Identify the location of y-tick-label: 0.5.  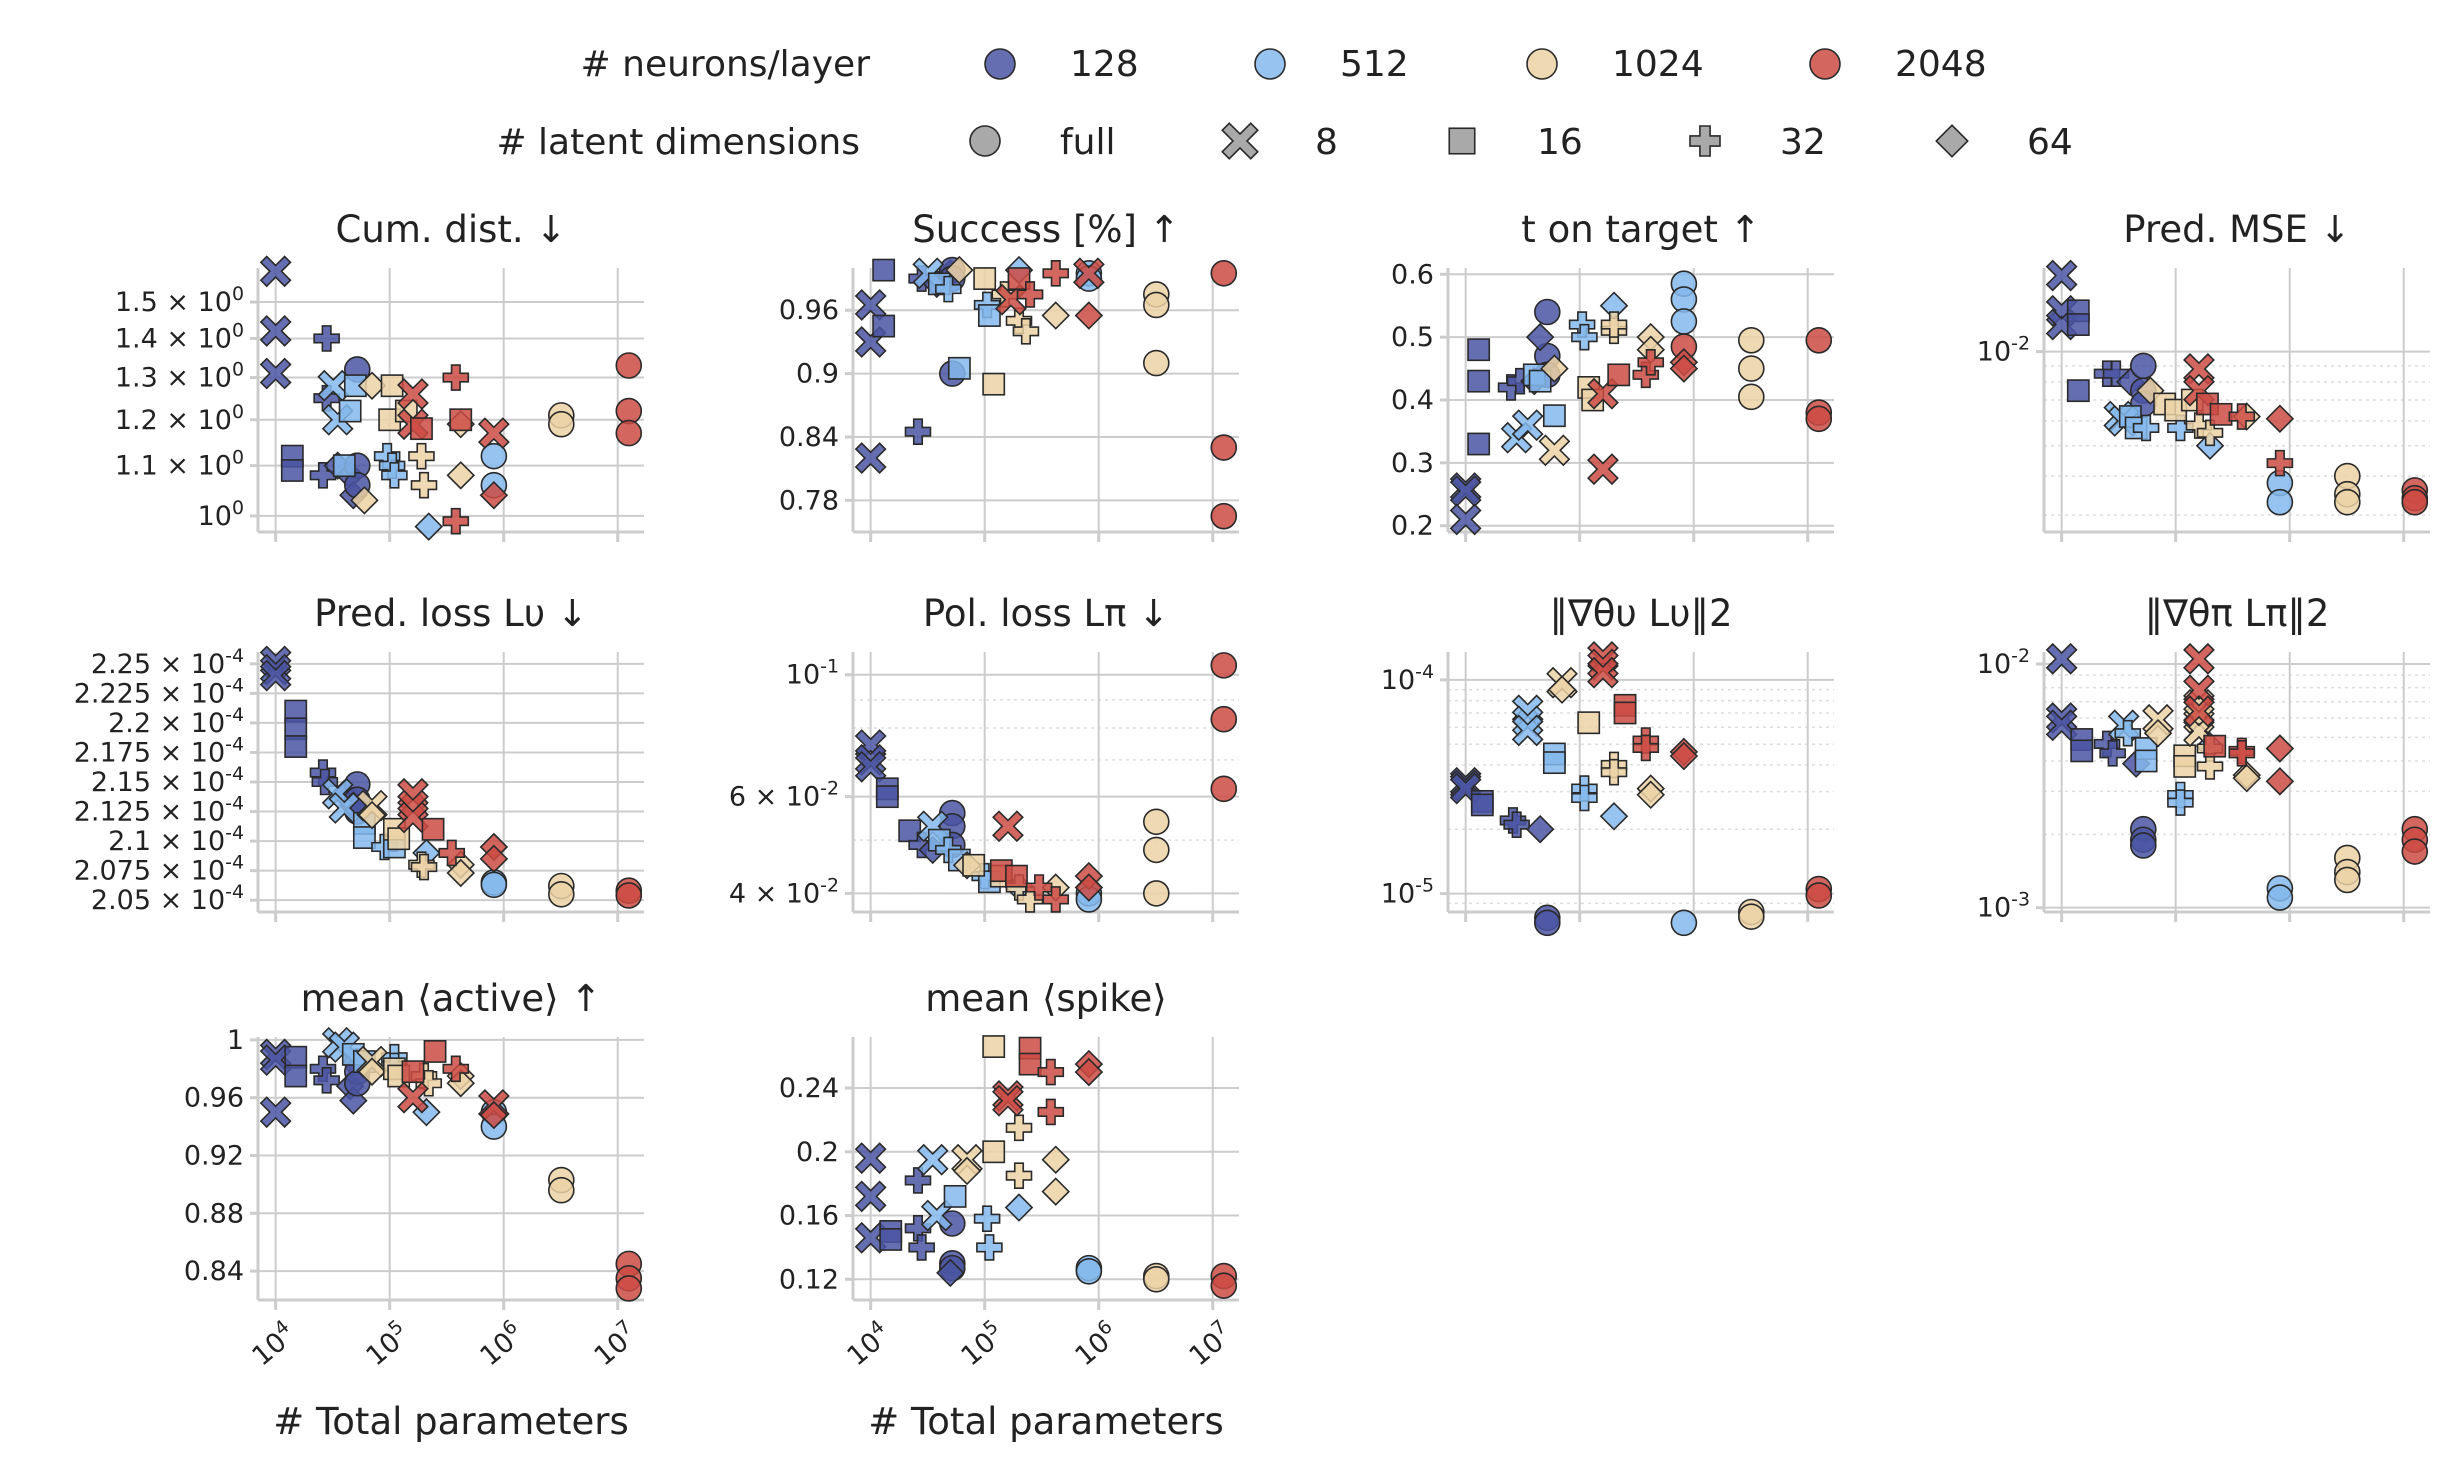
(1412, 337).